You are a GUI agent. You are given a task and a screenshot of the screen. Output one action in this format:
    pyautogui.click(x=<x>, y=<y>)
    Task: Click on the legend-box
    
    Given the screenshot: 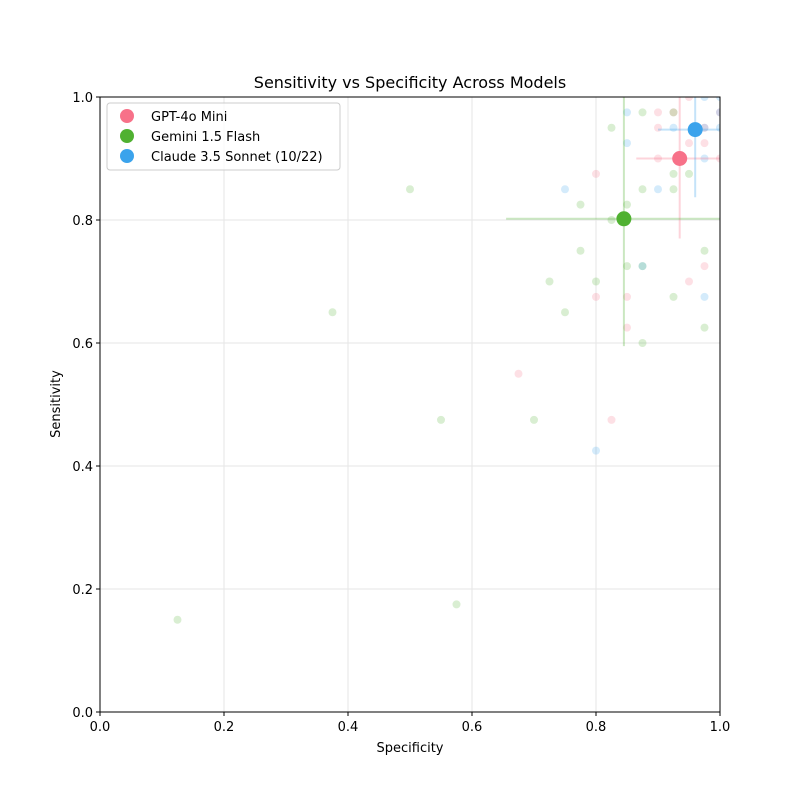 What is the action you would take?
    pyautogui.click(x=223, y=136)
    